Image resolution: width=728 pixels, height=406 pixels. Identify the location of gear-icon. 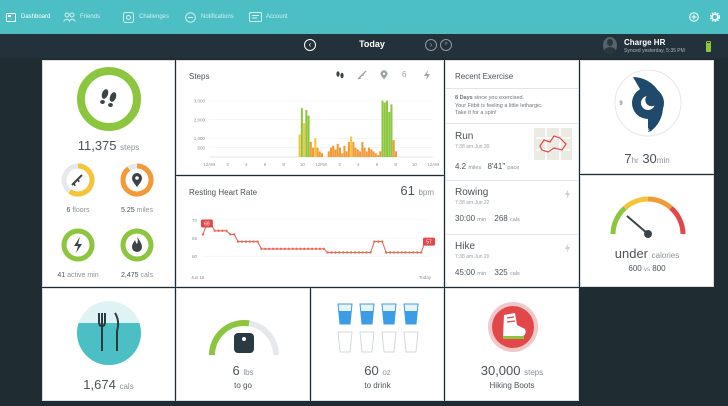
(715, 17).